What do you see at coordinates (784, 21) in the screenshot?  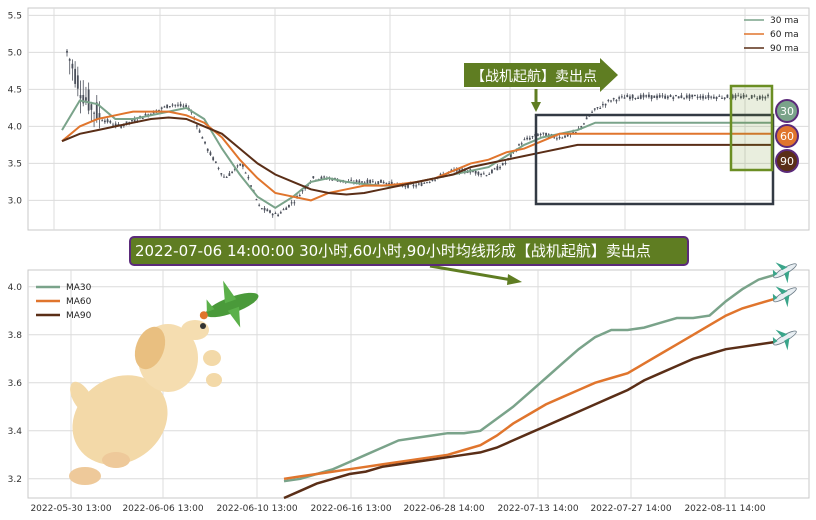 I see `top-legend-label-30: 30 ma` at bounding box center [784, 21].